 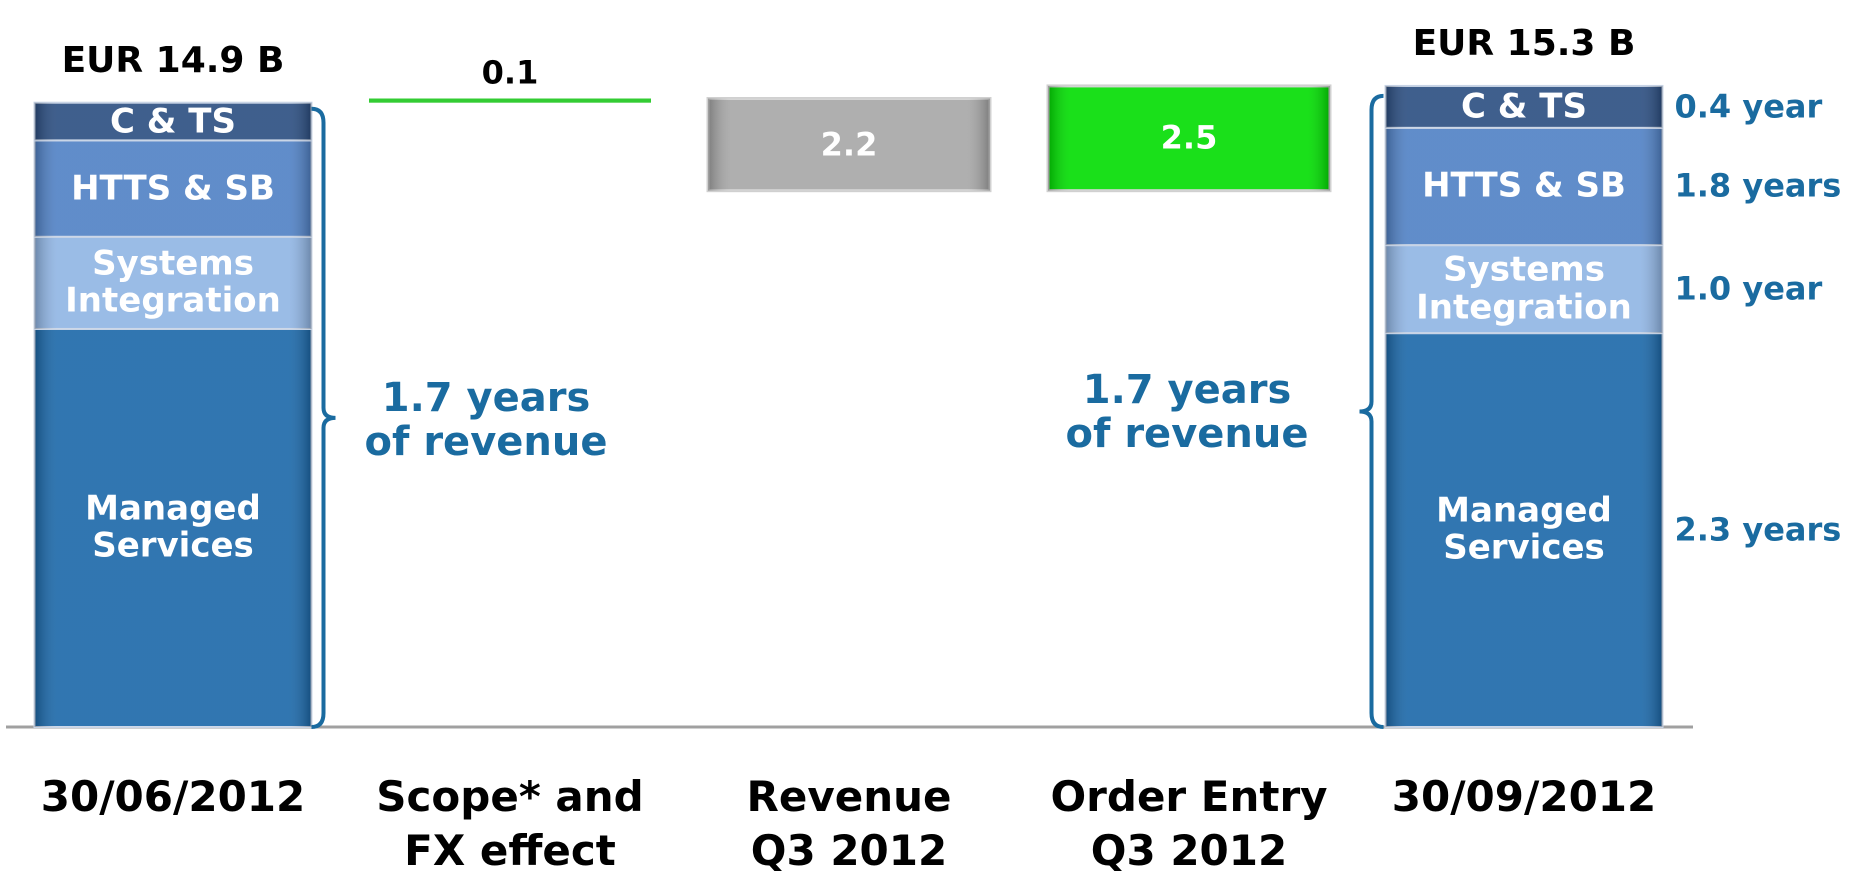 What do you see at coordinates (1758, 529) in the screenshot?
I see `coverage-label: 2.3 years` at bounding box center [1758, 529].